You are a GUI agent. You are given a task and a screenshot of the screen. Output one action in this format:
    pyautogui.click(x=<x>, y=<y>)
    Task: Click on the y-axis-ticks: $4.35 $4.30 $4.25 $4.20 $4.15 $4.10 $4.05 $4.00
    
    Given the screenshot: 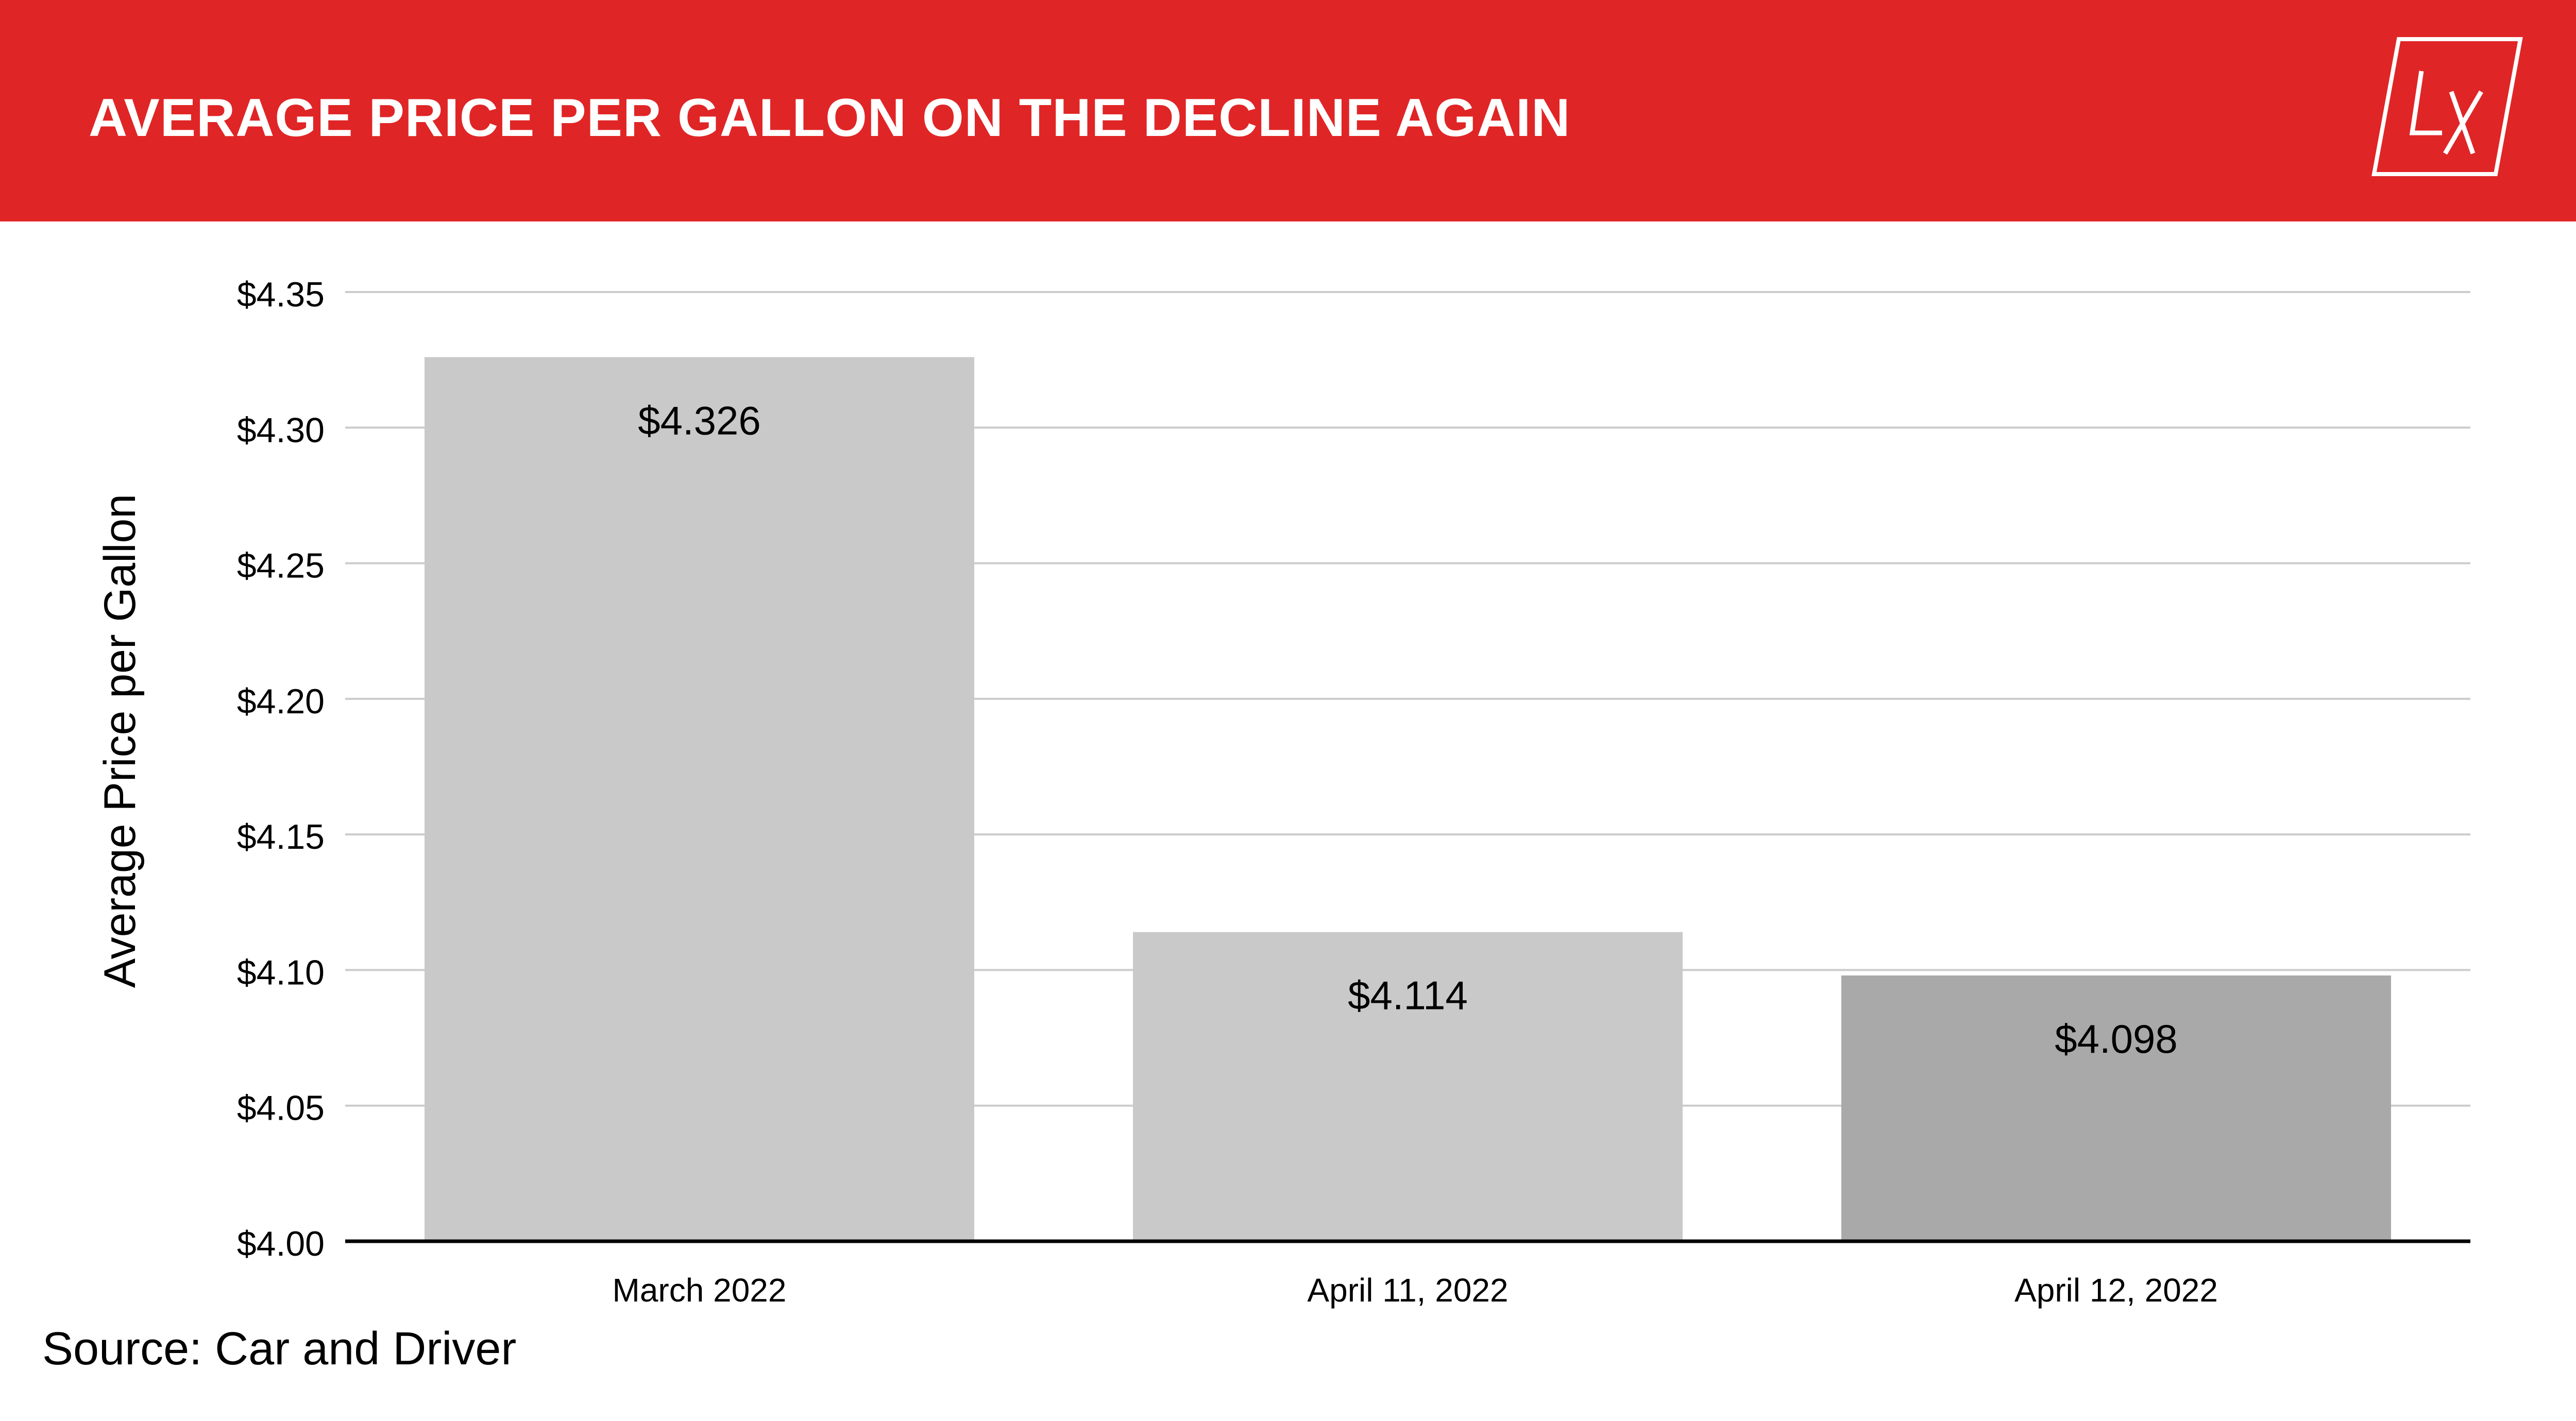 What is the action you would take?
    pyautogui.click(x=281, y=769)
    